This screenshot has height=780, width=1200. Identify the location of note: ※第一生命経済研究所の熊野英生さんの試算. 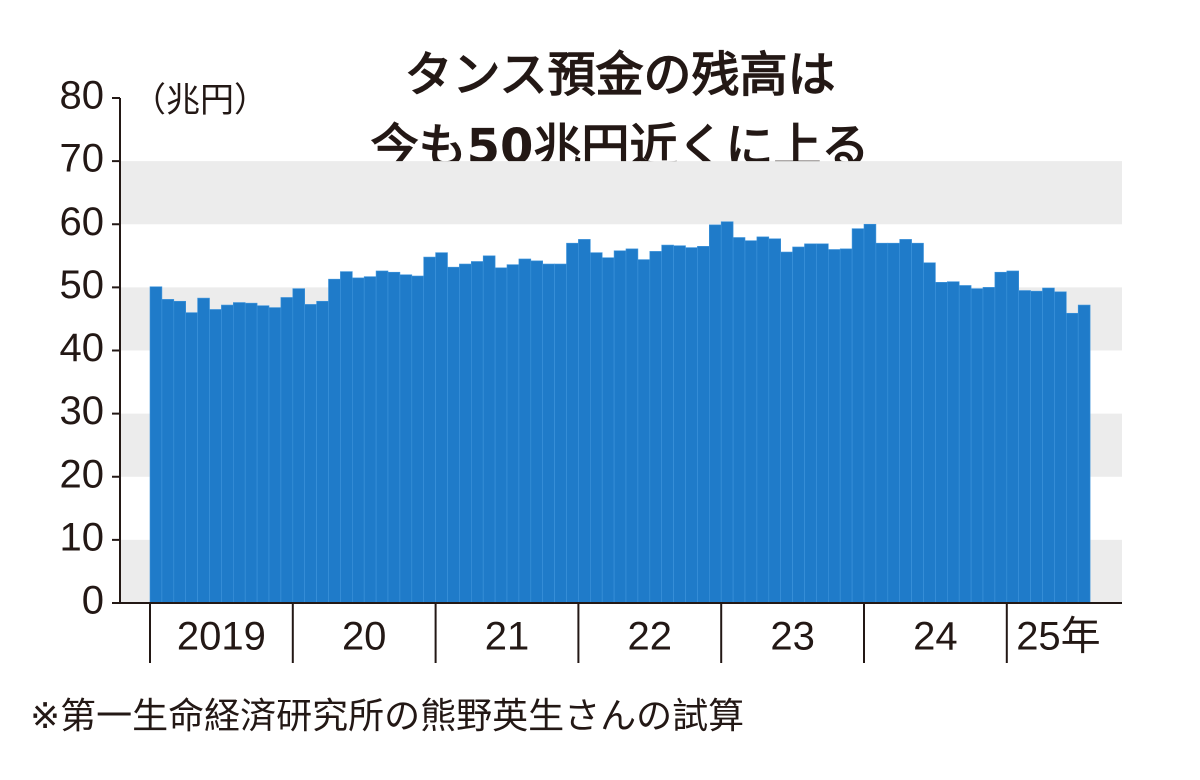
(387, 716).